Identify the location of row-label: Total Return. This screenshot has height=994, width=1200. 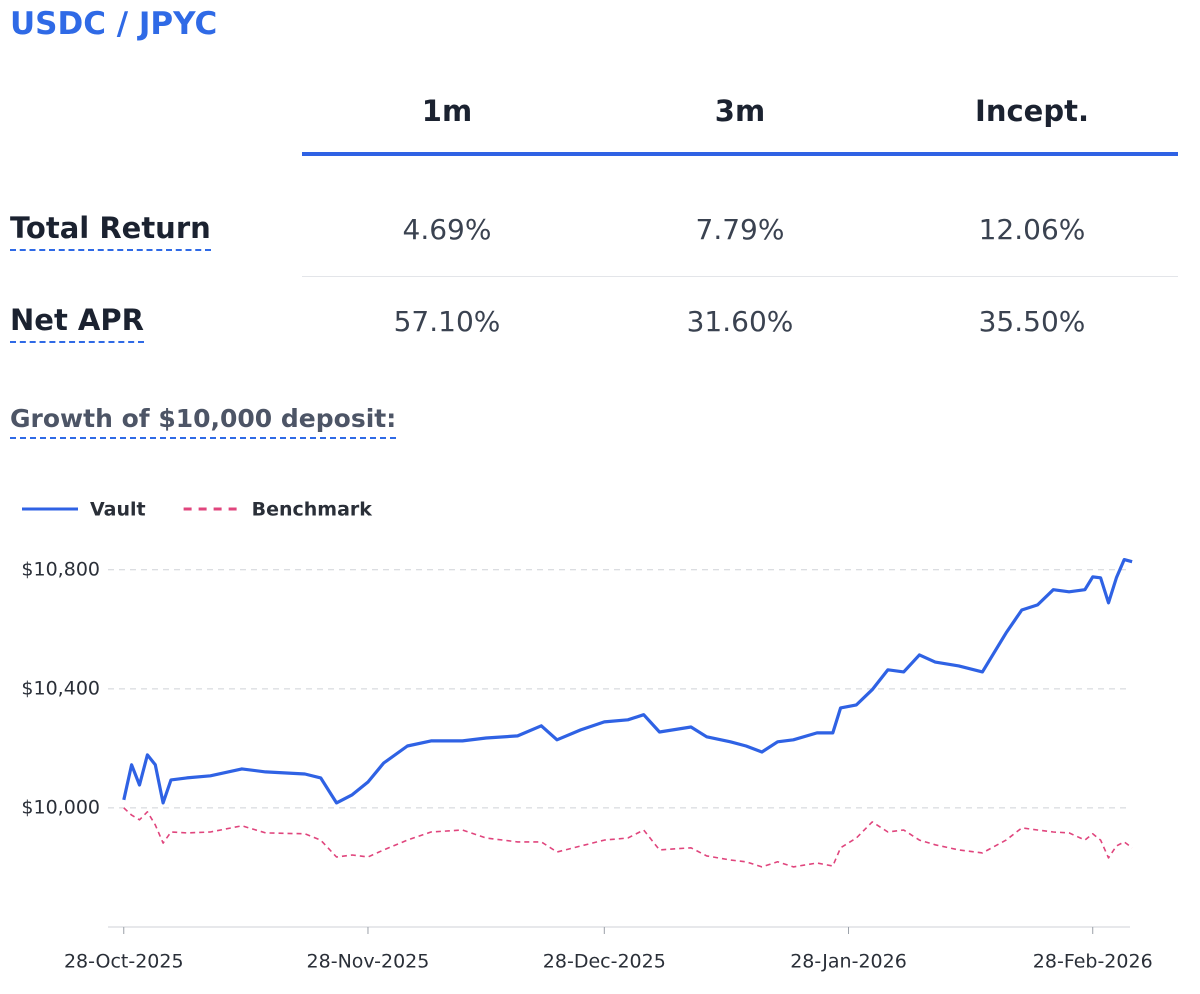
(110, 231).